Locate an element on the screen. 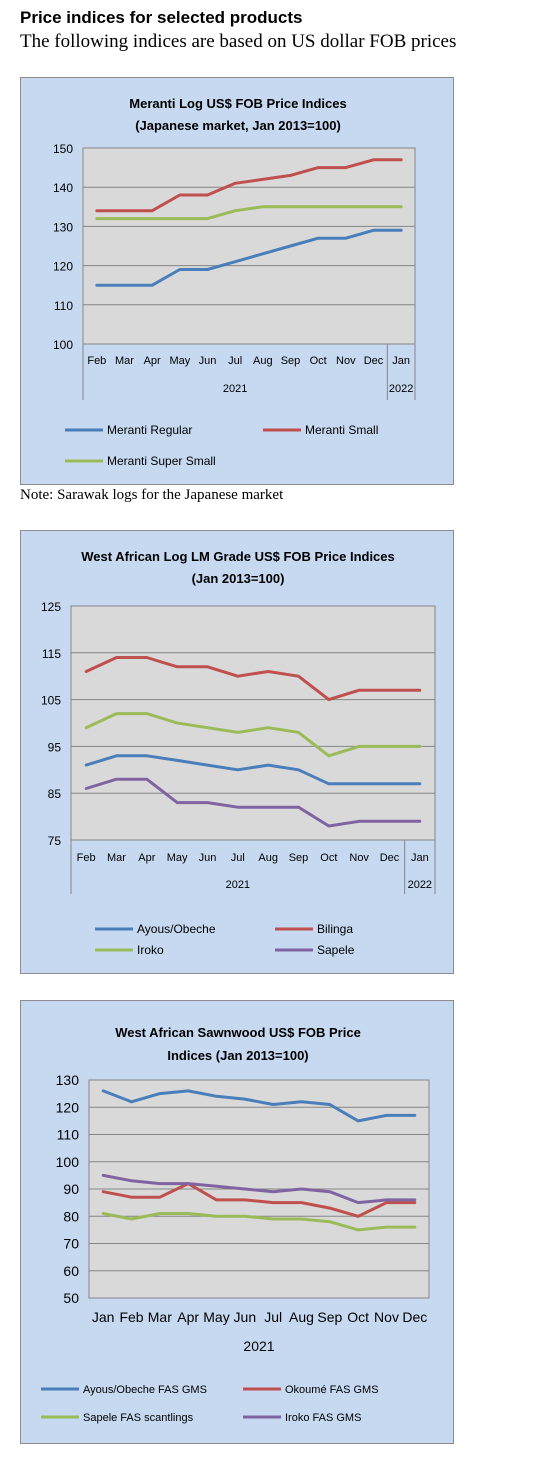 The height and width of the screenshot is (1461, 541). y-tick-label: 125 is located at coordinates (51, 607).